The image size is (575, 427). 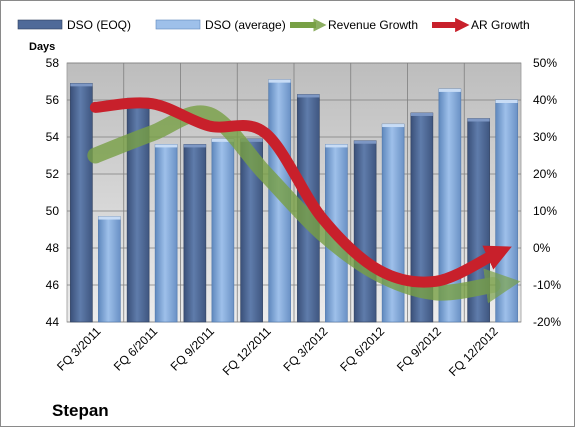 I want to click on legend-item-dso-average: DSO (average), so click(x=220, y=25).